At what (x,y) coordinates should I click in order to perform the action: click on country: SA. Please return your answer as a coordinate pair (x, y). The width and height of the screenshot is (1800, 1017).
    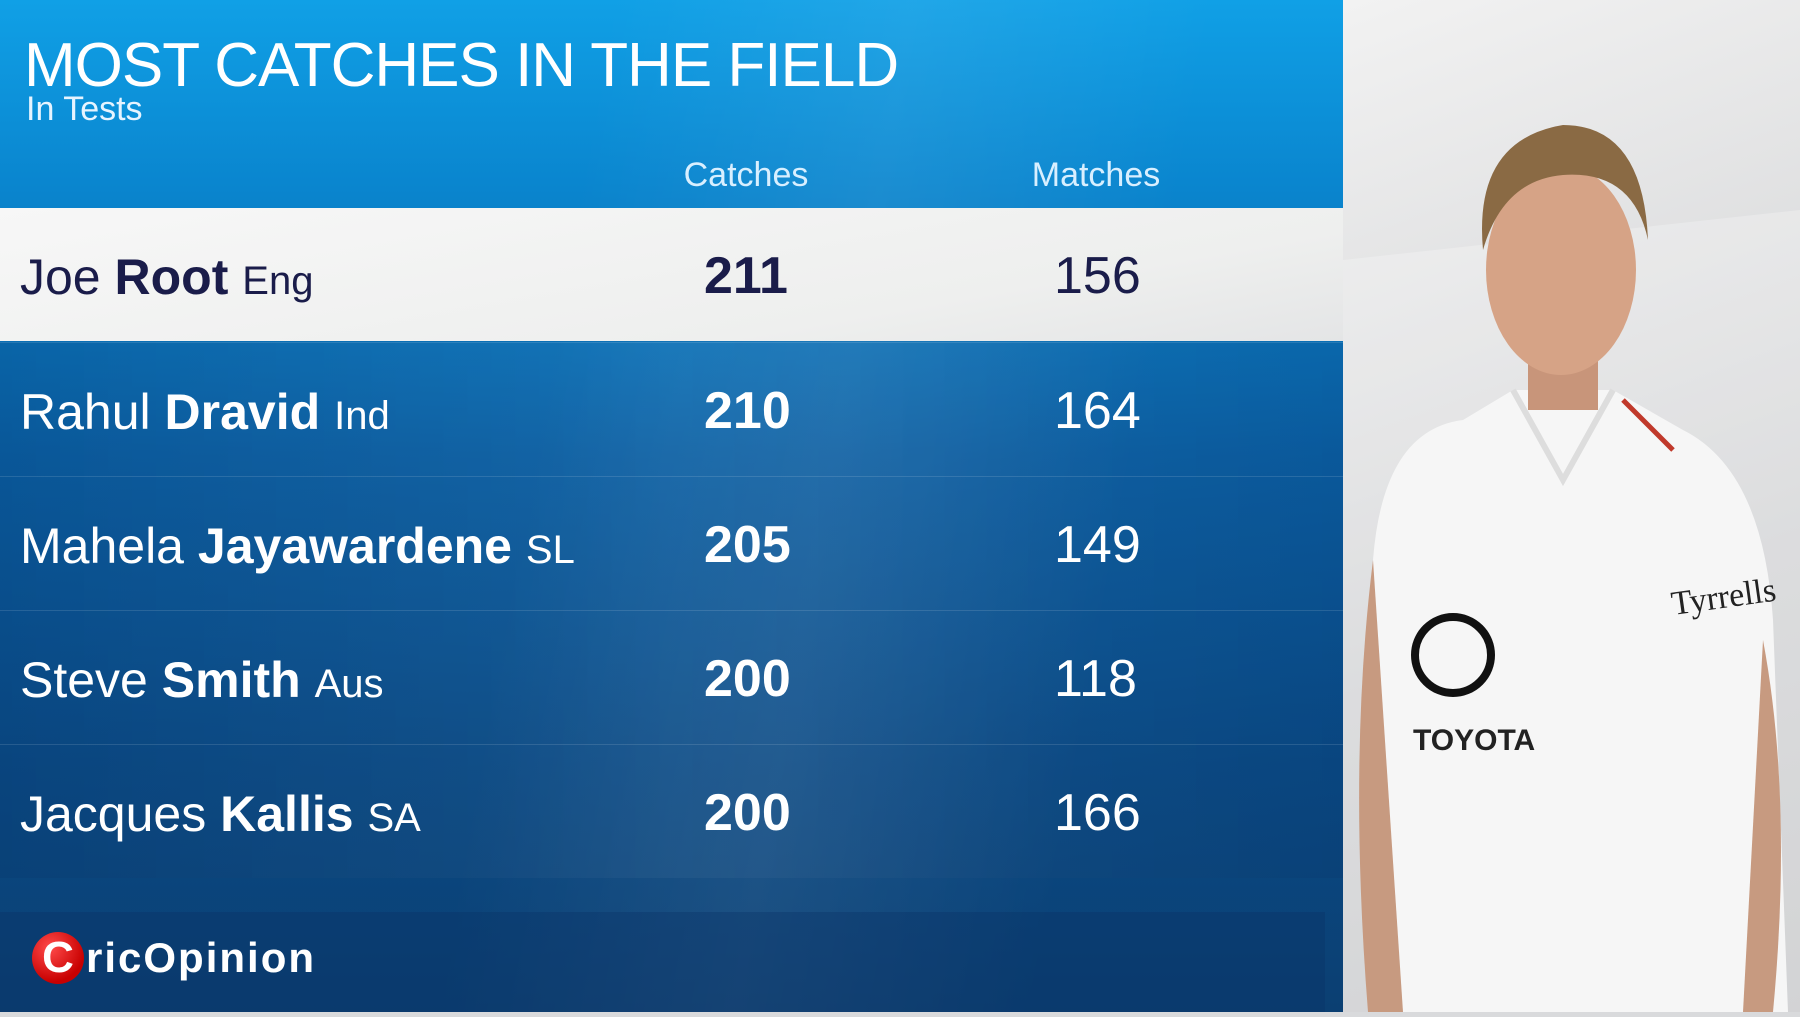
    Looking at the image, I should click on (394, 818).